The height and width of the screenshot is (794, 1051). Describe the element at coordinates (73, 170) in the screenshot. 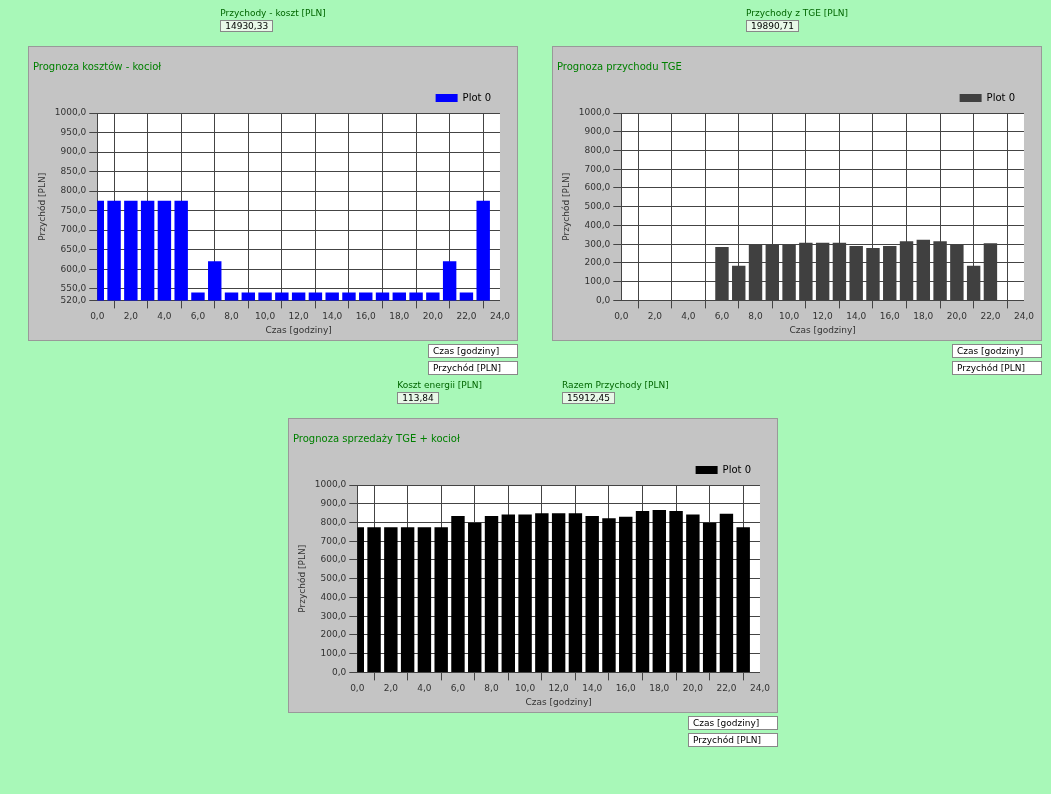

I see `y-tick-label: 850,0` at that location.